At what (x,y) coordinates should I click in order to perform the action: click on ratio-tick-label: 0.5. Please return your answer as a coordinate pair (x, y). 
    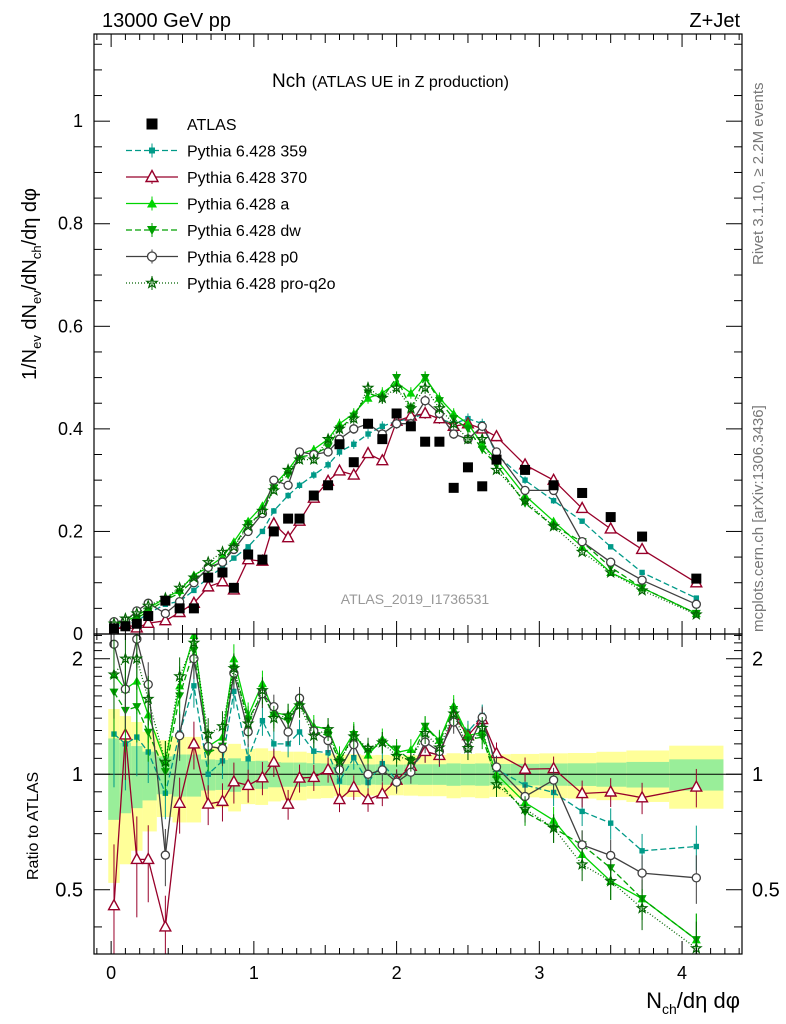
    Looking at the image, I should click on (69, 891).